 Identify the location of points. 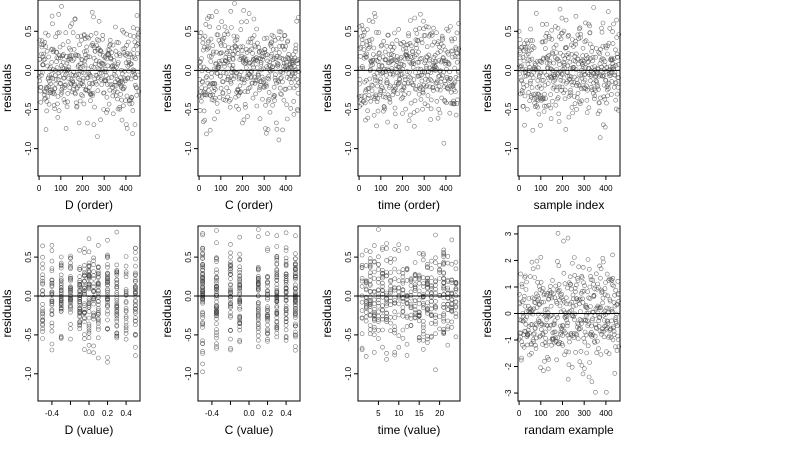
(89, 71).